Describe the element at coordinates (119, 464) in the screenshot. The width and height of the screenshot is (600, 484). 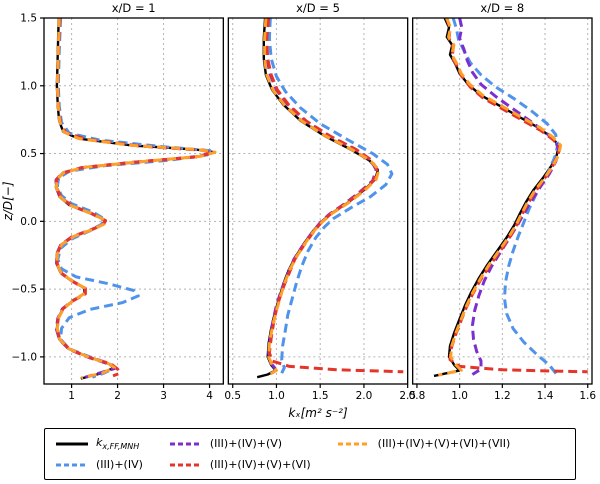
I see `legend-label: (III)+(IV)` at that location.